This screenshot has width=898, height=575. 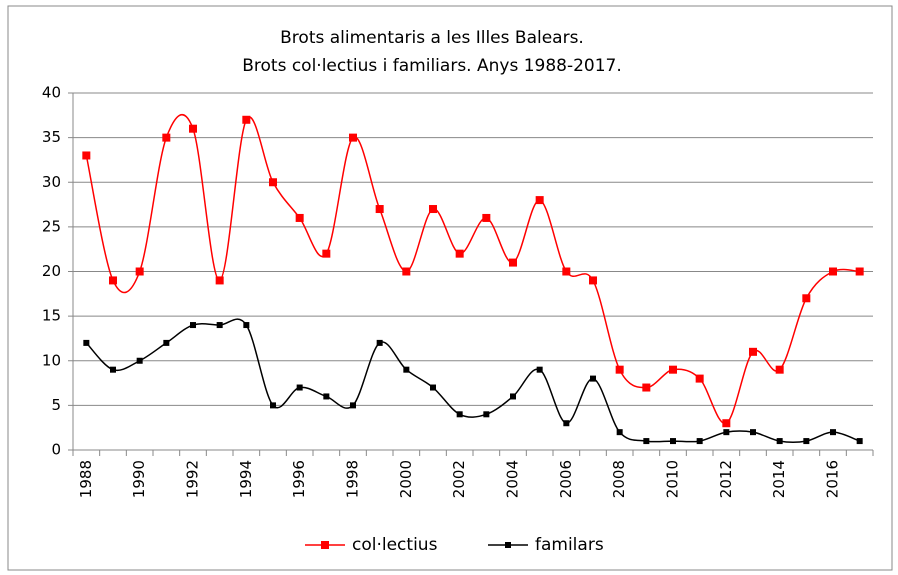 I want to click on x-tick-label: 2010, so click(x=673, y=479).